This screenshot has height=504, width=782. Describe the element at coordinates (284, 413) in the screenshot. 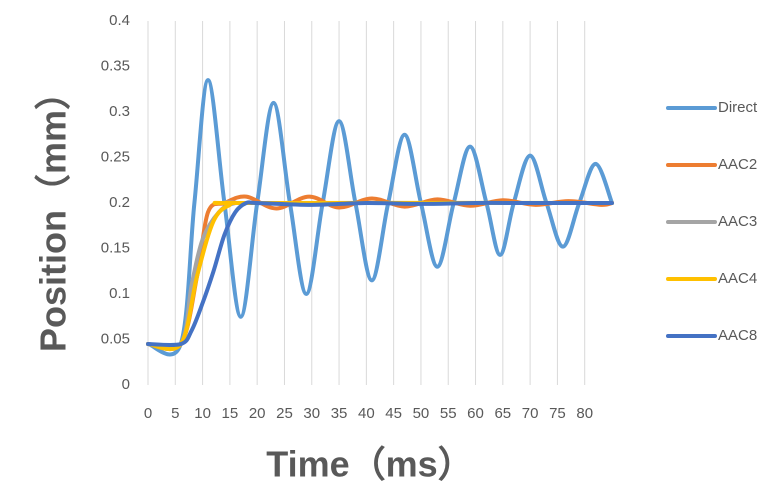

I see `x-tick-label: 25` at that location.